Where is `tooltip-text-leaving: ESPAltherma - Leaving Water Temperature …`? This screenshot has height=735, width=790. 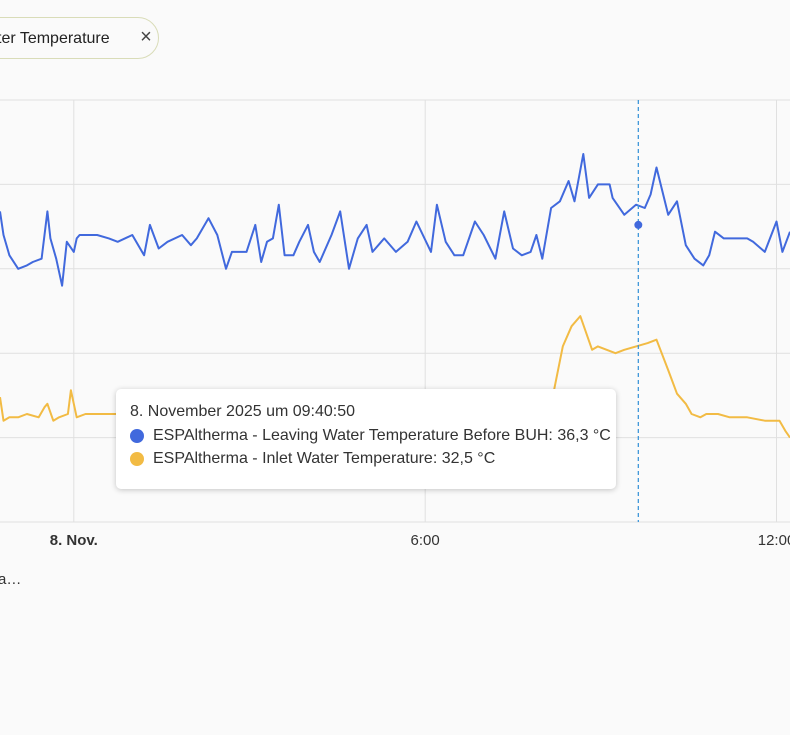 tooltip-text-leaving: ESPAltherma - Leaving Water Temperature … is located at coordinates (382, 435).